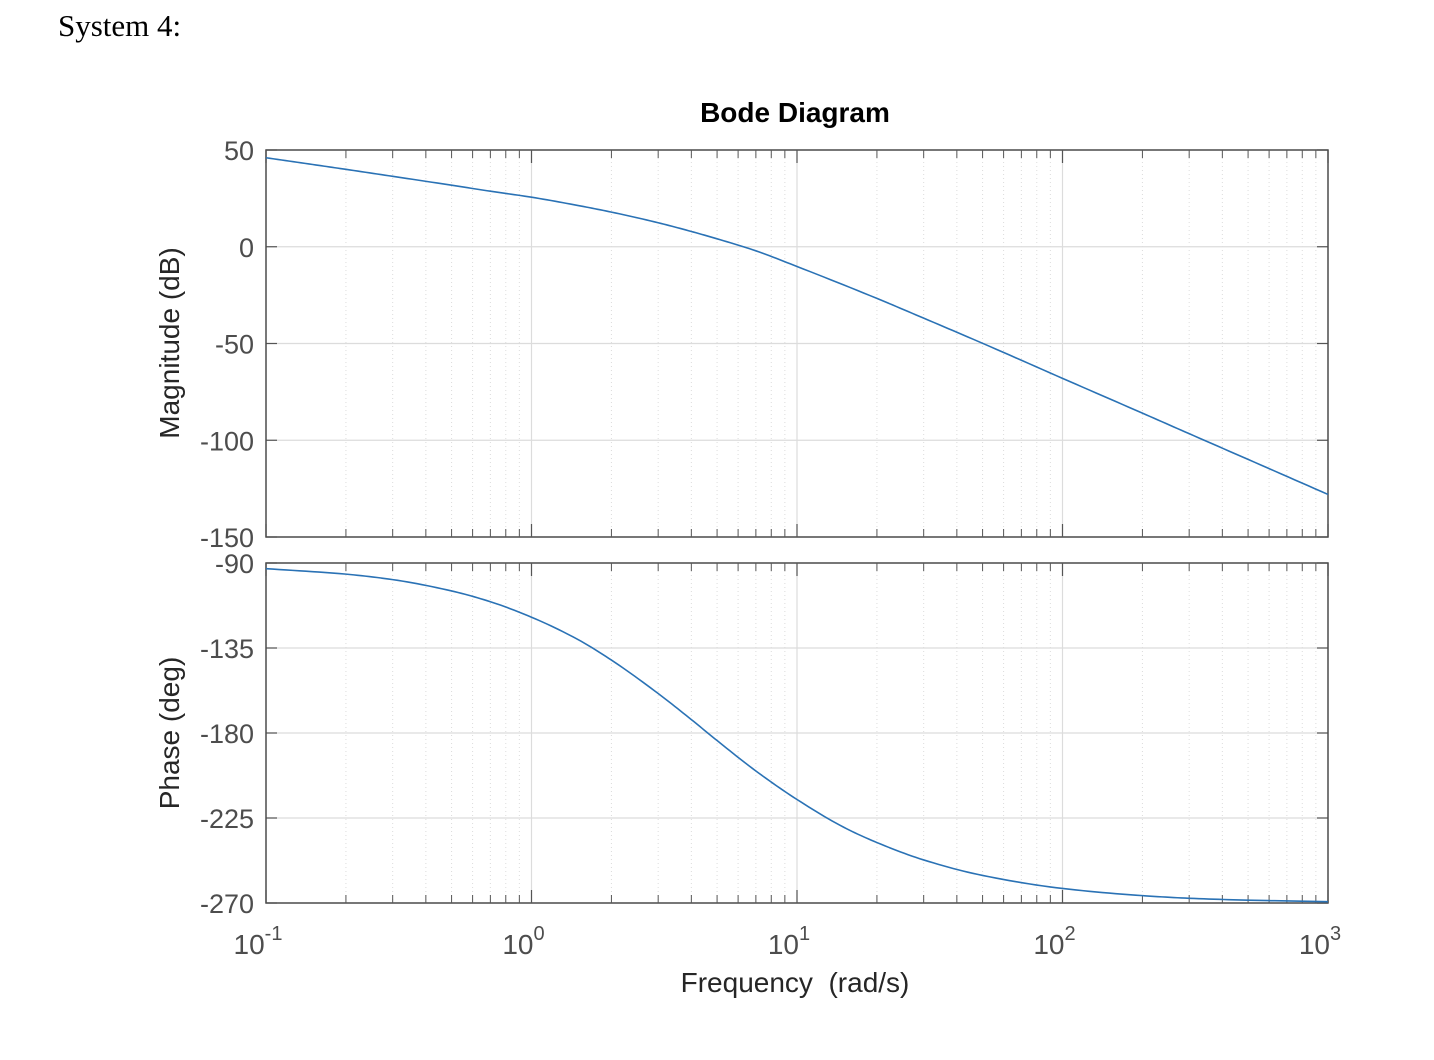 This screenshot has height=1060, width=1434. Describe the element at coordinates (539, 934) in the screenshot. I see `x-tick-exponent: 0` at that location.